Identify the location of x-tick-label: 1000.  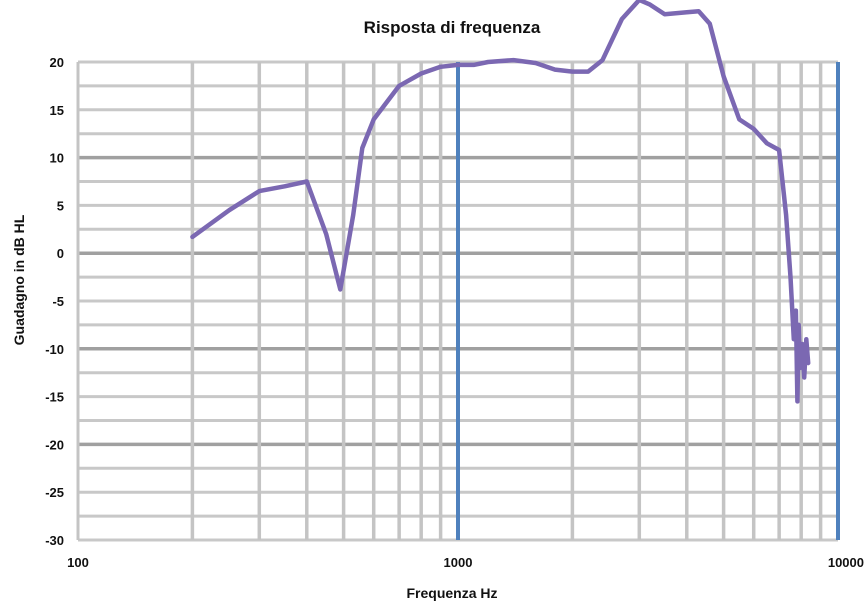
(458, 562).